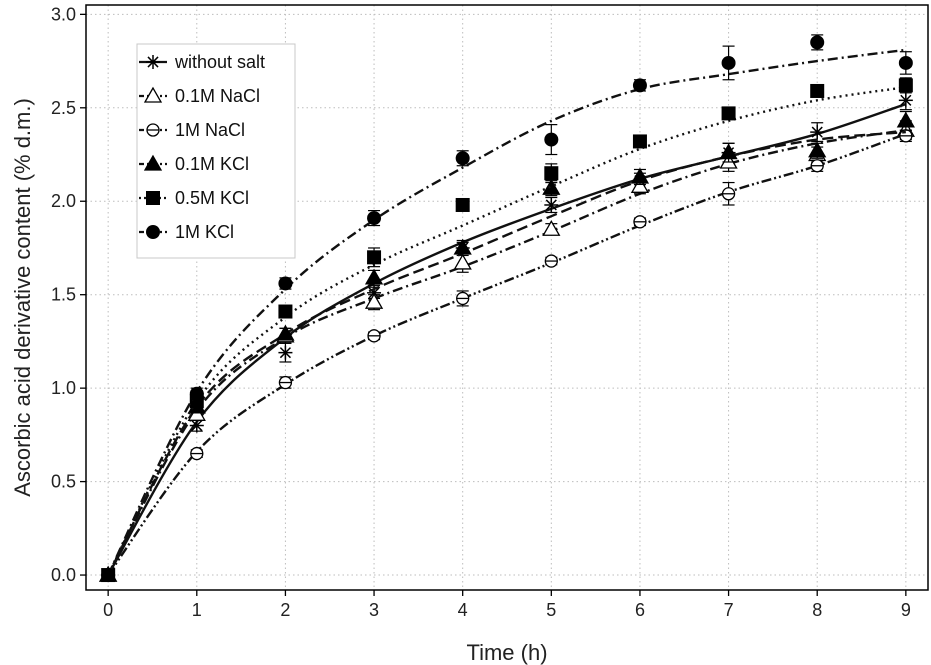  Describe the element at coordinates (640, 610) in the screenshot. I see `x-tick-label: 6` at that location.